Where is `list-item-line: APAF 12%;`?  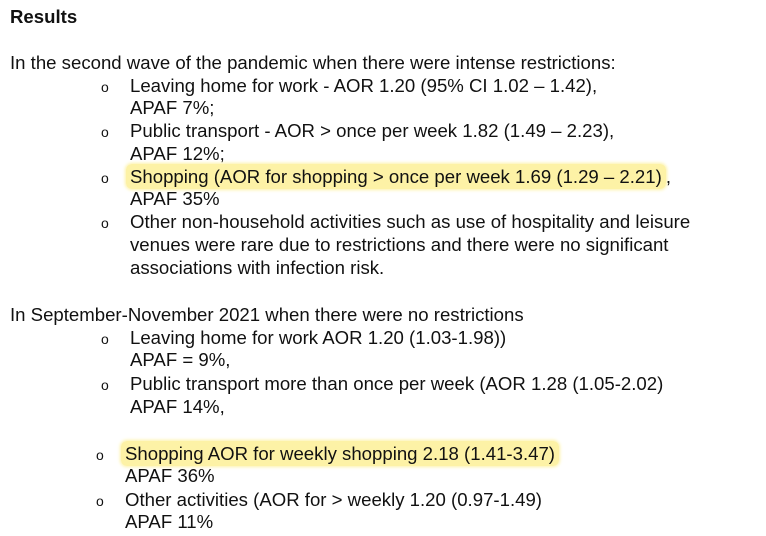
list-item-line: APAF 12%; is located at coordinates (177, 153).